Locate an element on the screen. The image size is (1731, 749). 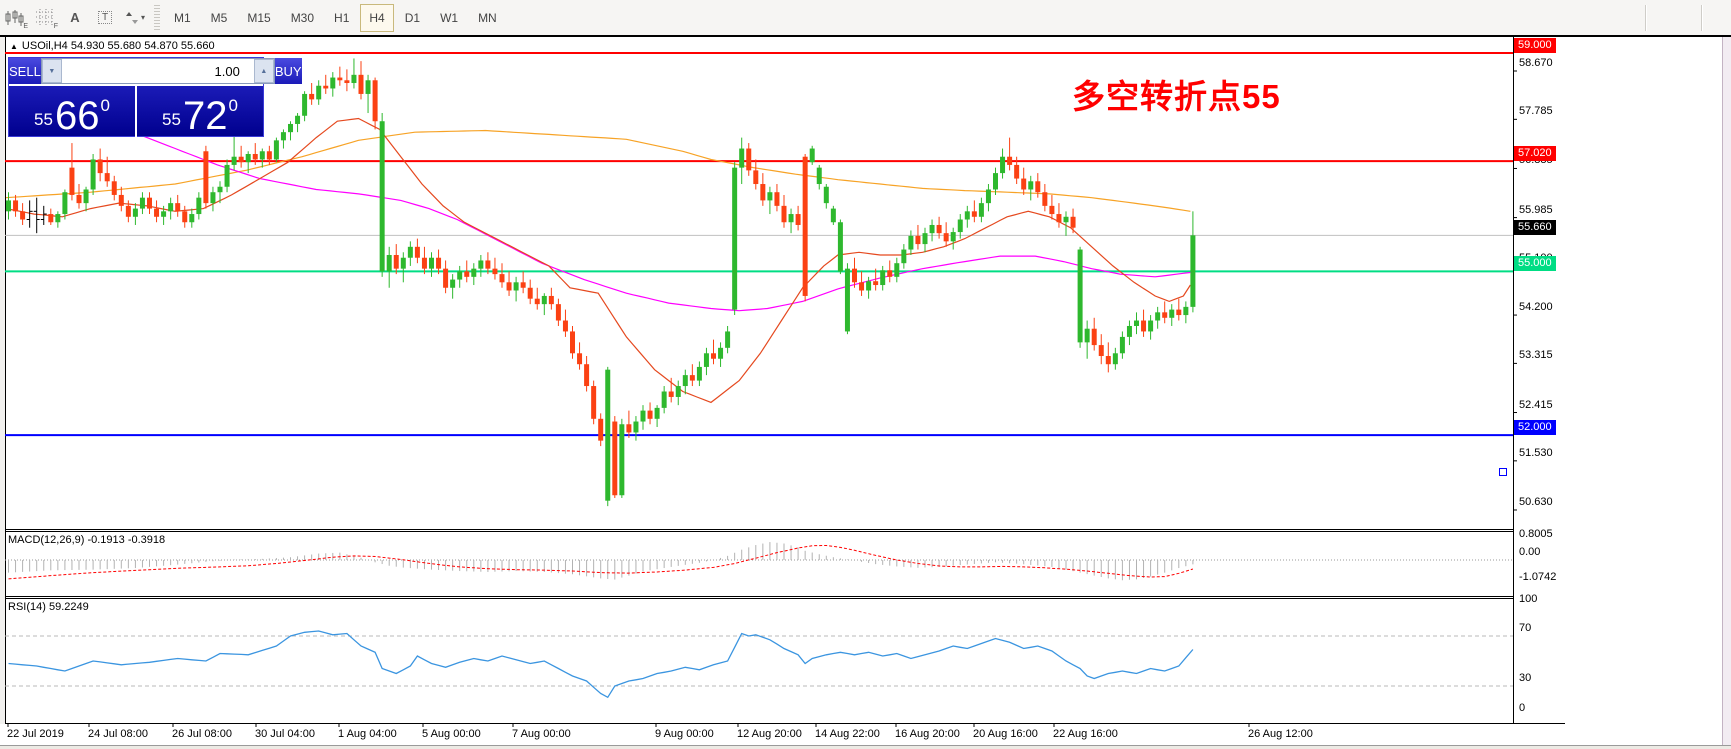
volume-input is located at coordinates (157, 71).